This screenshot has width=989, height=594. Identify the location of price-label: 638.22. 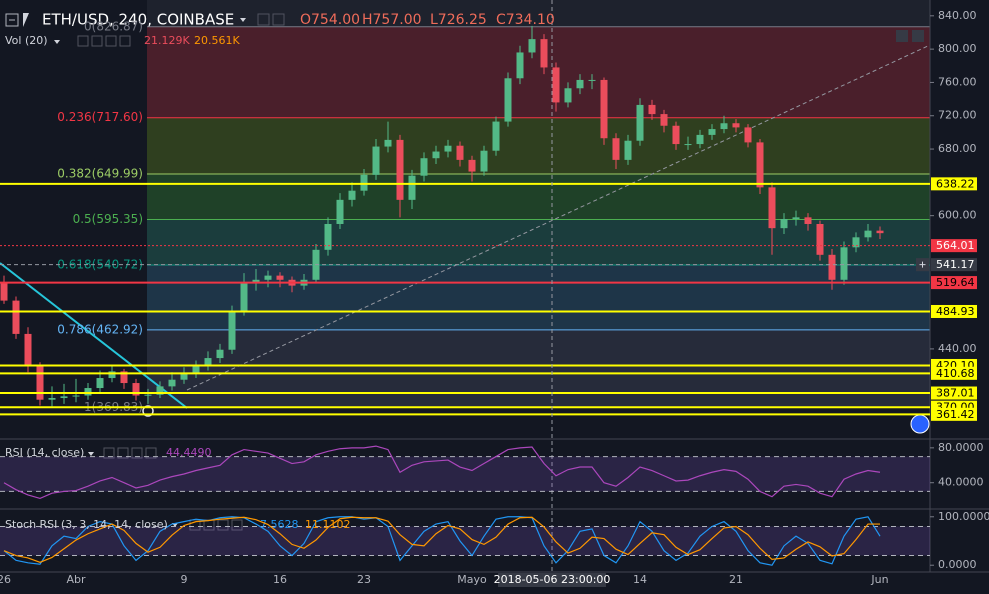
(955, 183).